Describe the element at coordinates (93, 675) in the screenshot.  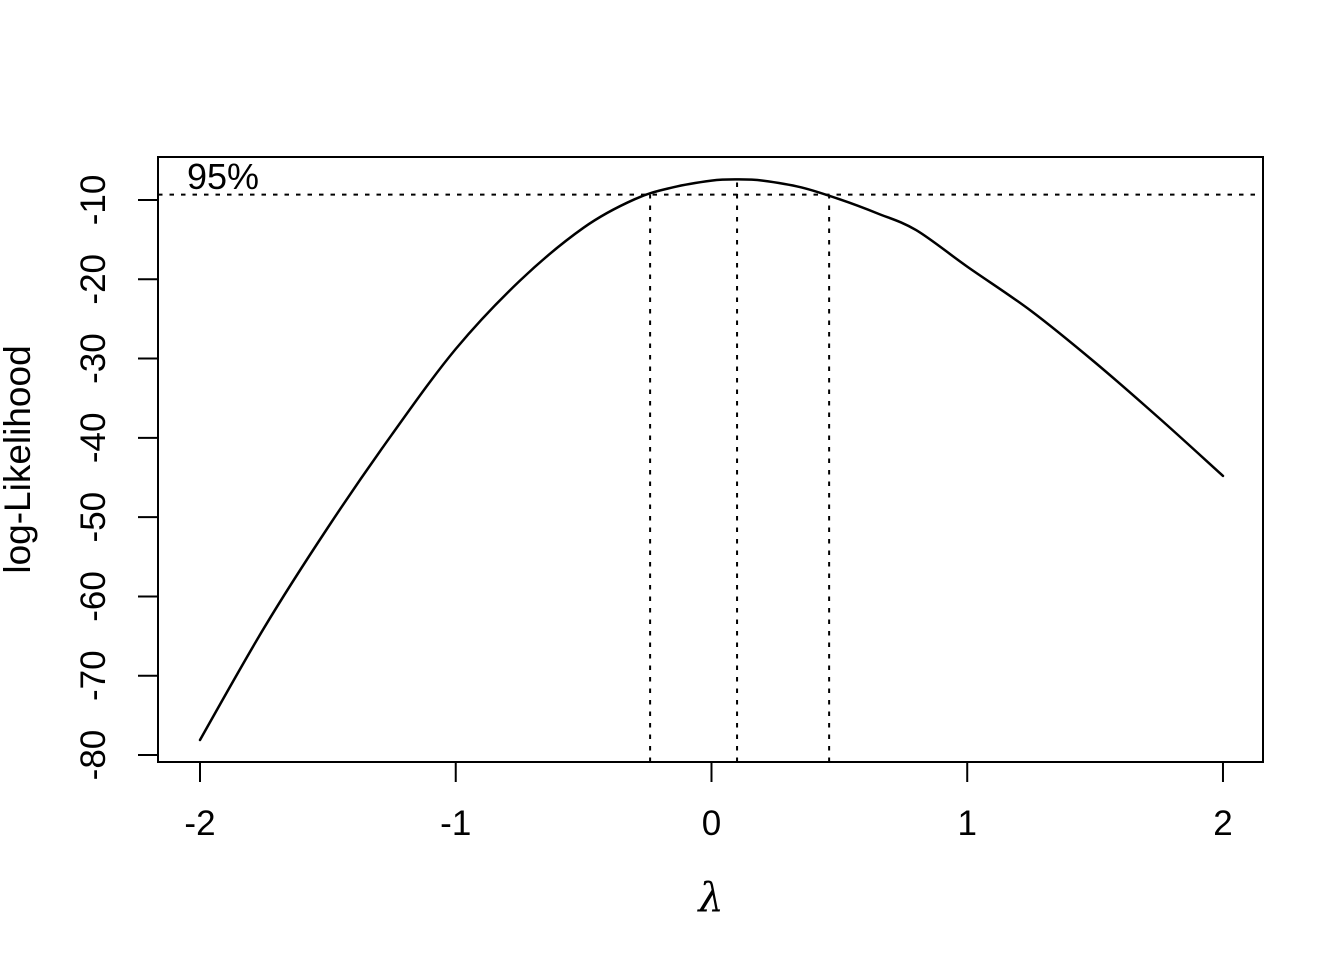
I see `y-tick-label: -70` at that location.